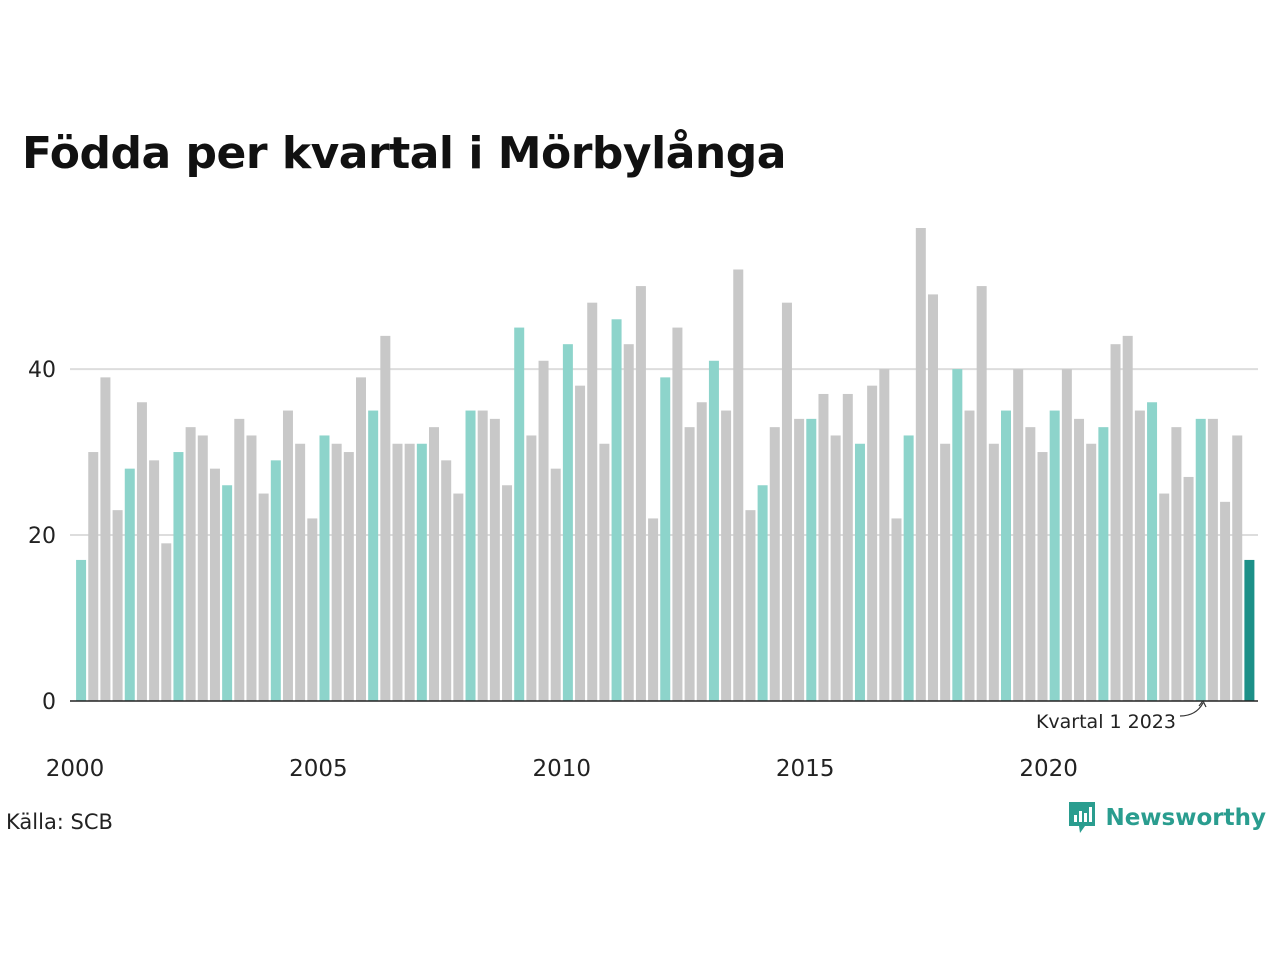  I want to click on source-note: Källa: SCB, so click(59, 822).